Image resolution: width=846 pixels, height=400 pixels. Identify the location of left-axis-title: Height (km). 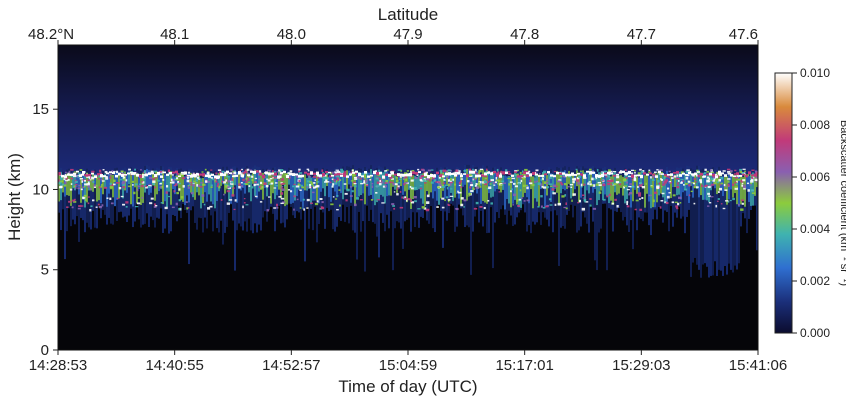
(14, 197).